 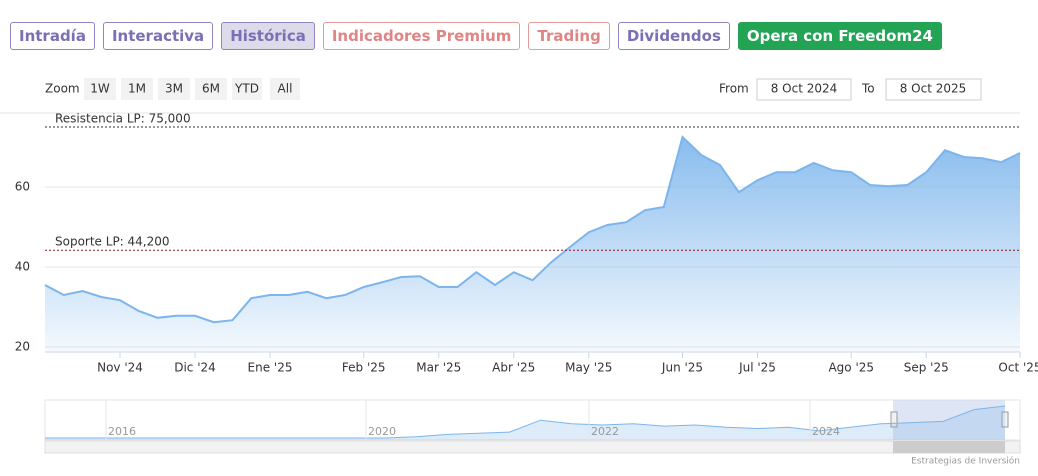 I want to click on tab: Intradía, so click(x=52, y=36).